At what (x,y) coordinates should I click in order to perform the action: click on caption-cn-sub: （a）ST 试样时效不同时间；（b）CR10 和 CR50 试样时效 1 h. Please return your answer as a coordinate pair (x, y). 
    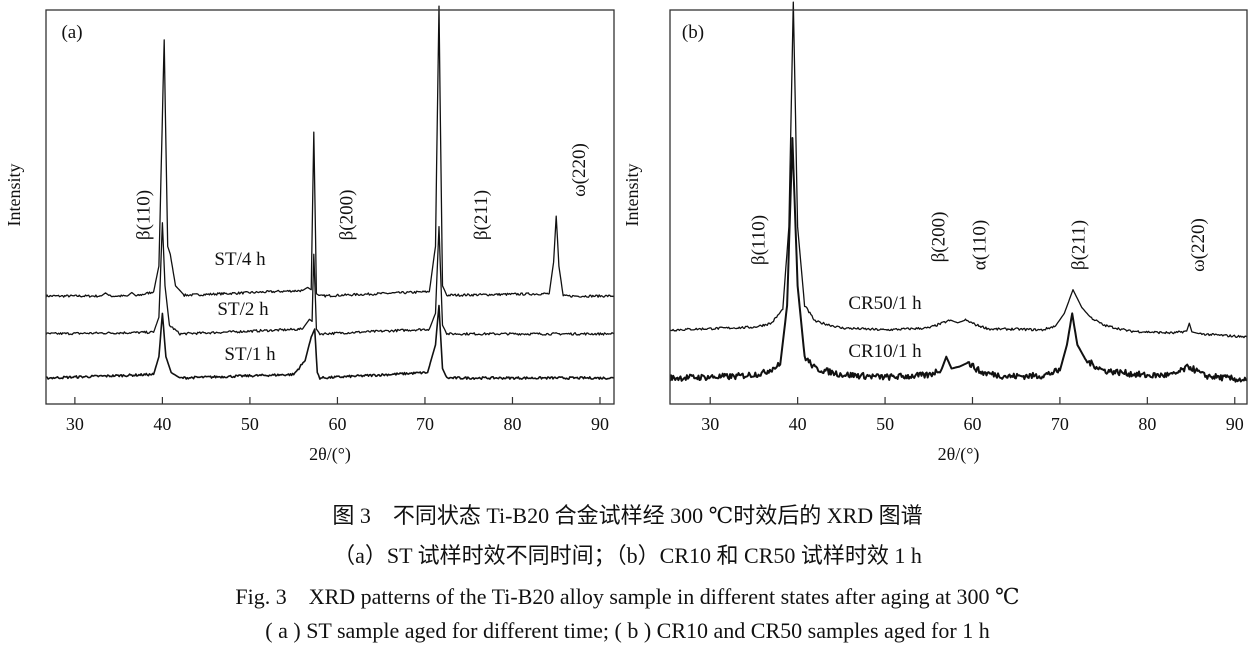
    Looking at the image, I should click on (627, 555).